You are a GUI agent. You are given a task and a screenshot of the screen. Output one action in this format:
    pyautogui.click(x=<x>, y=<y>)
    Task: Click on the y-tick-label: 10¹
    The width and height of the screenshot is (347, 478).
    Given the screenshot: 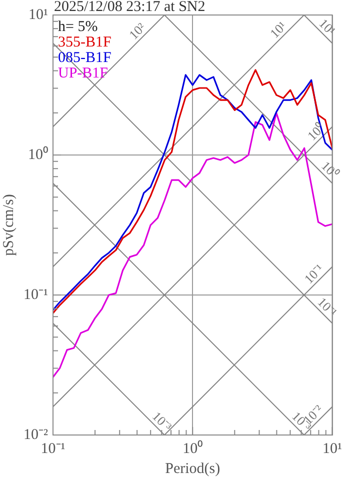 What is the action you would take?
    pyautogui.click(x=38, y=14)
    